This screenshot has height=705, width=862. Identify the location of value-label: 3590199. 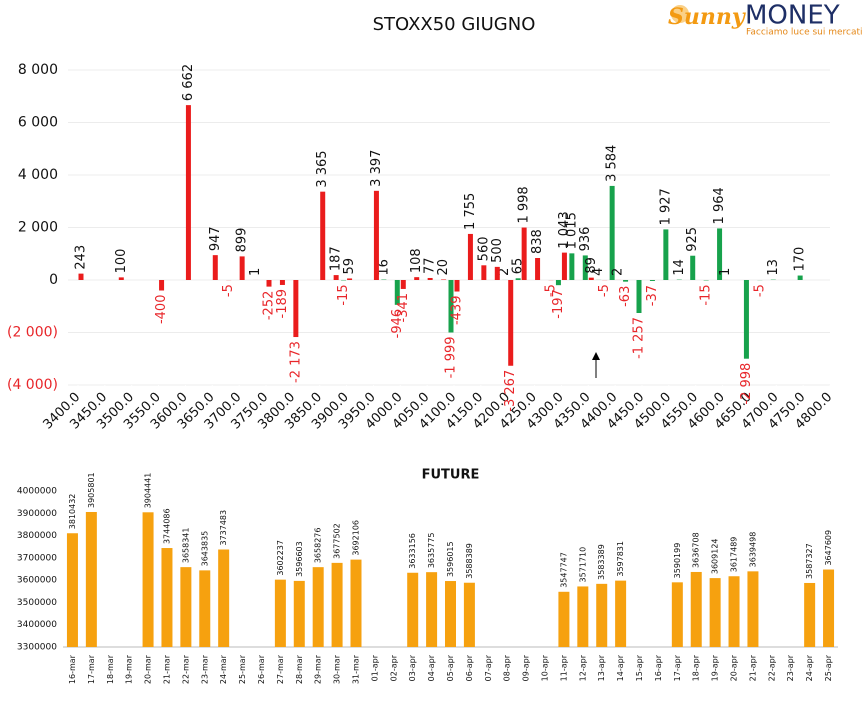
(677, 561).